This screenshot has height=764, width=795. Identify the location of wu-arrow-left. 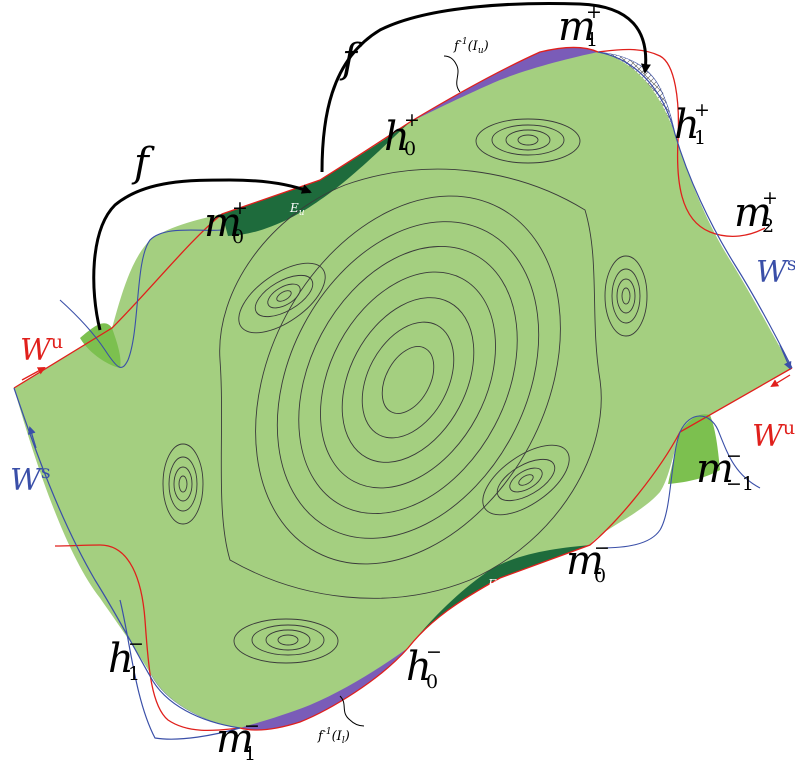
(33, 374).